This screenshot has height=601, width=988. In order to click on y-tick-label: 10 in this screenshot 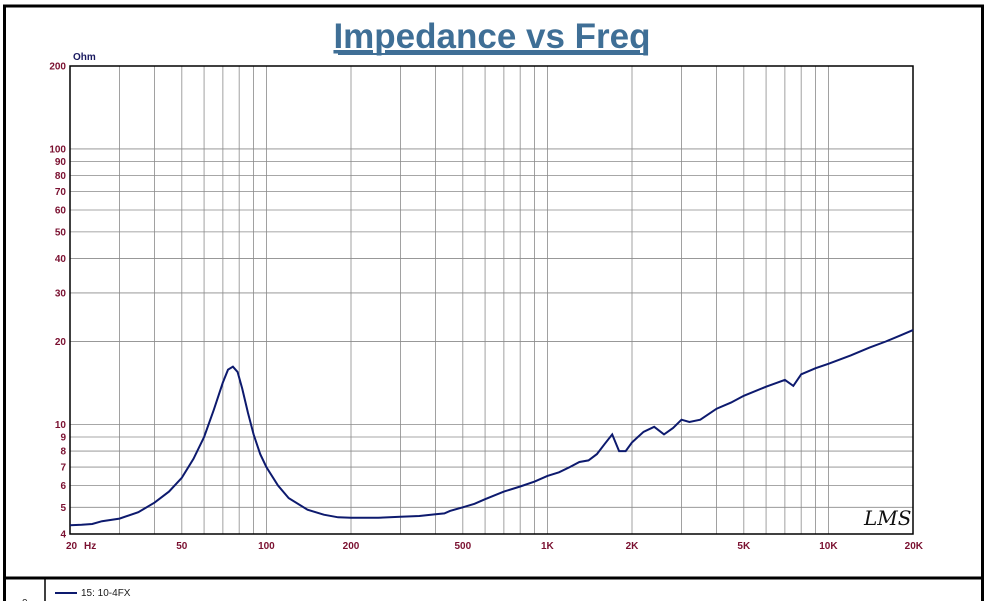, I will do `click(61, 425)`.